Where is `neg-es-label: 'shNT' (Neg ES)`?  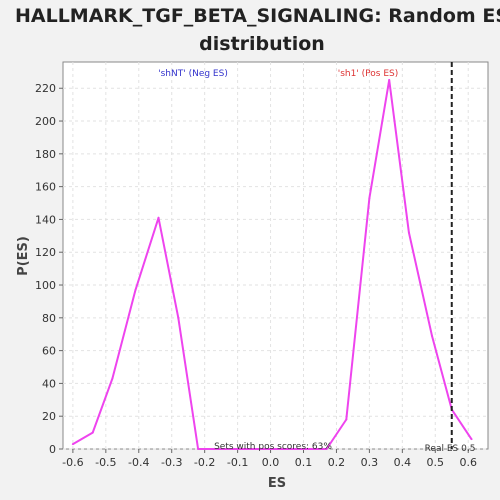 neg-es-label: 'shNT' (Neg ES) is located at coordinates (193, 74).